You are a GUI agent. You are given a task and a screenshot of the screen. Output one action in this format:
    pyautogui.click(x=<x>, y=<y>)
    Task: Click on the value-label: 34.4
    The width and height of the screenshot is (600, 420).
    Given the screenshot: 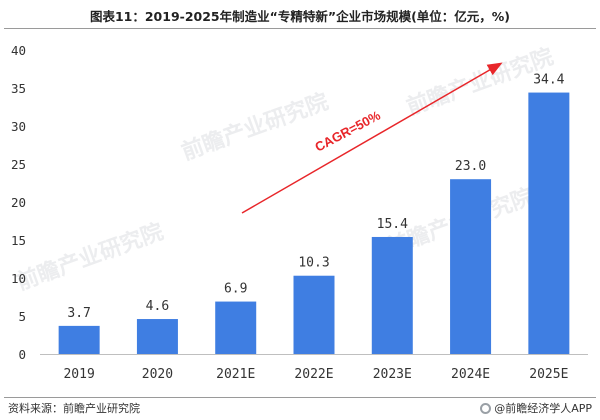 What is the action you would take?
    pyautogui.click(x=548, y=80)
    